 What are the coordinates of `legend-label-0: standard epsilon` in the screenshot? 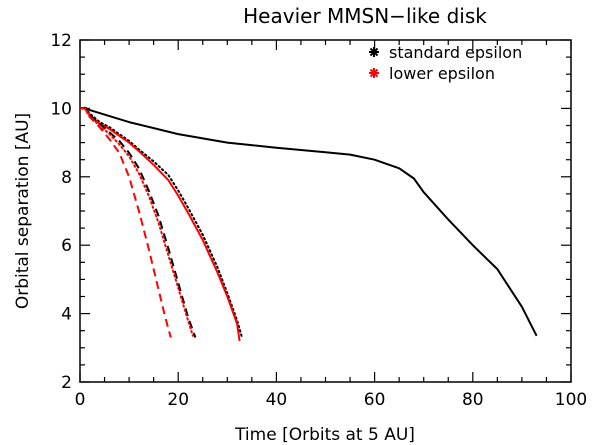 It's located at (455, 52).